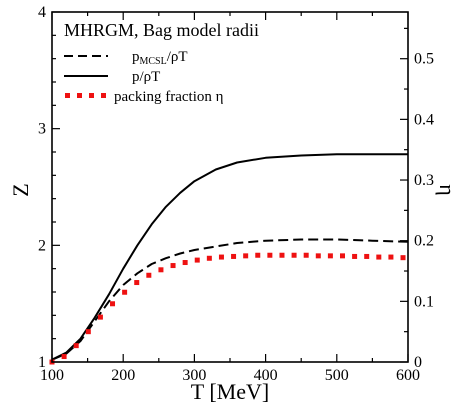 The height and width of the screenshot is (409, 458). Describe the element at coordinates (424, 241) in the screenshot. I see `y2-tick-label: 0.2` at that location.